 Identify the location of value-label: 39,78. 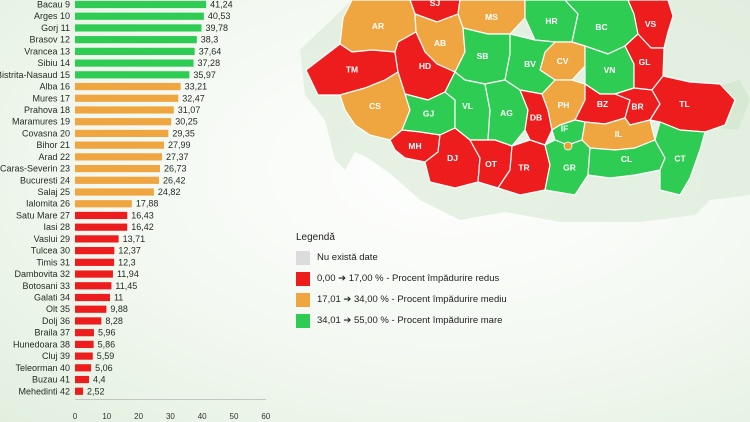
(217, 28).